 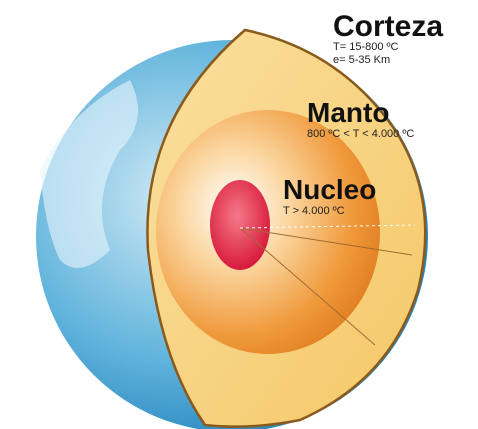 What do you see at coordinates (329, 189) in the screenshot?
I see `layer-name: Nucleo` at bounding box center [329, 189].